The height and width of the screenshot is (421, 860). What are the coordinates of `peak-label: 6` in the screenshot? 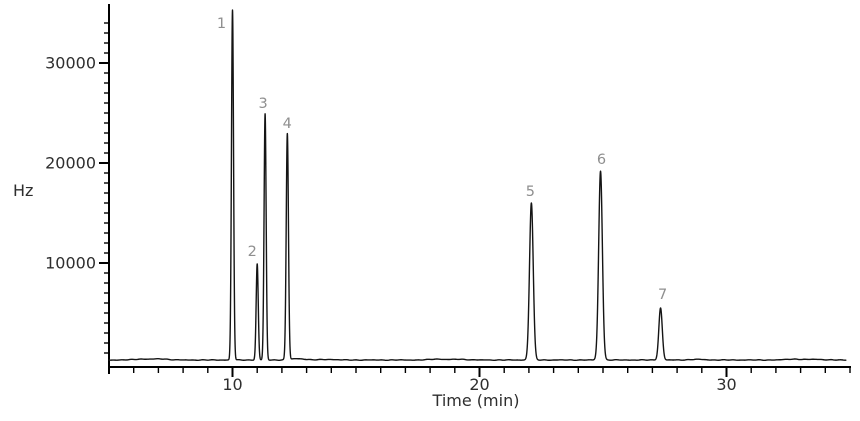 It's located at (601, 160).